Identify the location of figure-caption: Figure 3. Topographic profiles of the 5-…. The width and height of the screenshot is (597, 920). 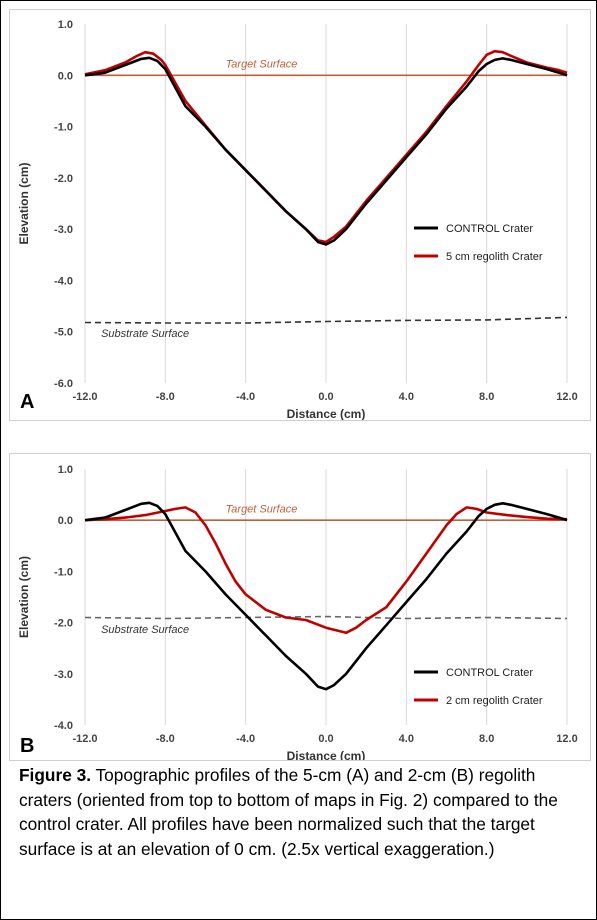
(305, 812).